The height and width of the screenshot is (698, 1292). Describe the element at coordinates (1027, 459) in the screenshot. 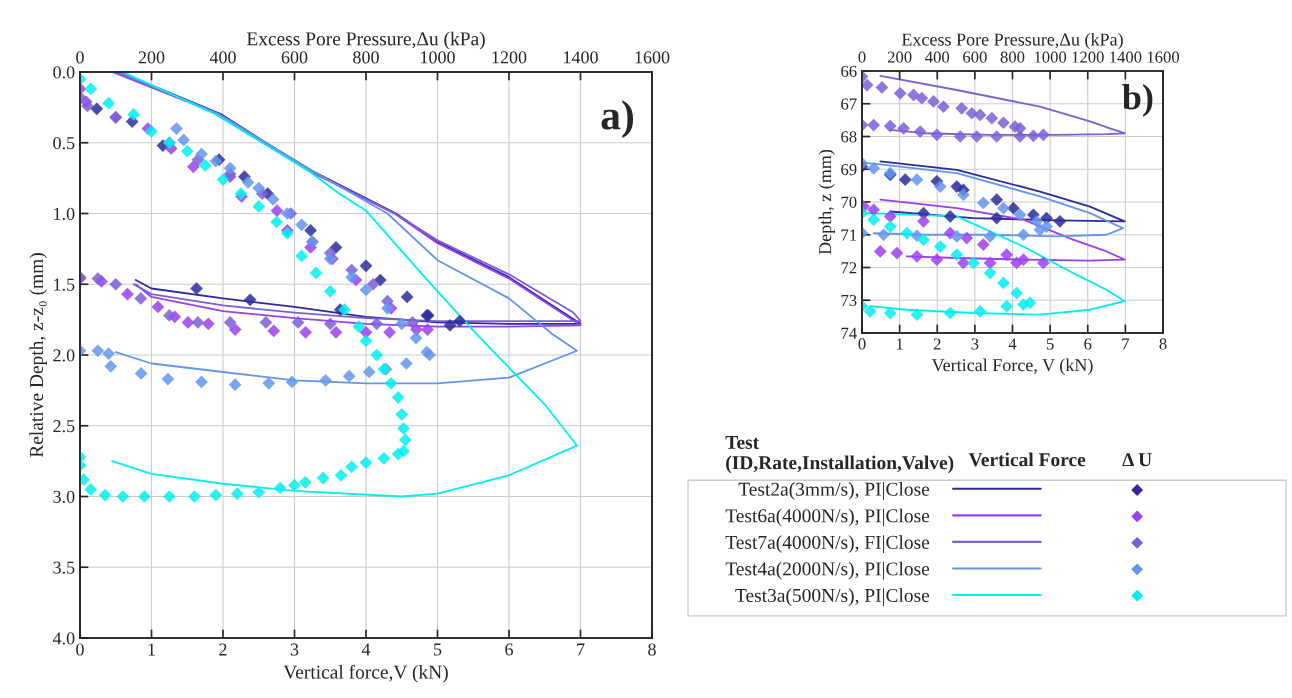

I see `text: Vertical Force` at that location.